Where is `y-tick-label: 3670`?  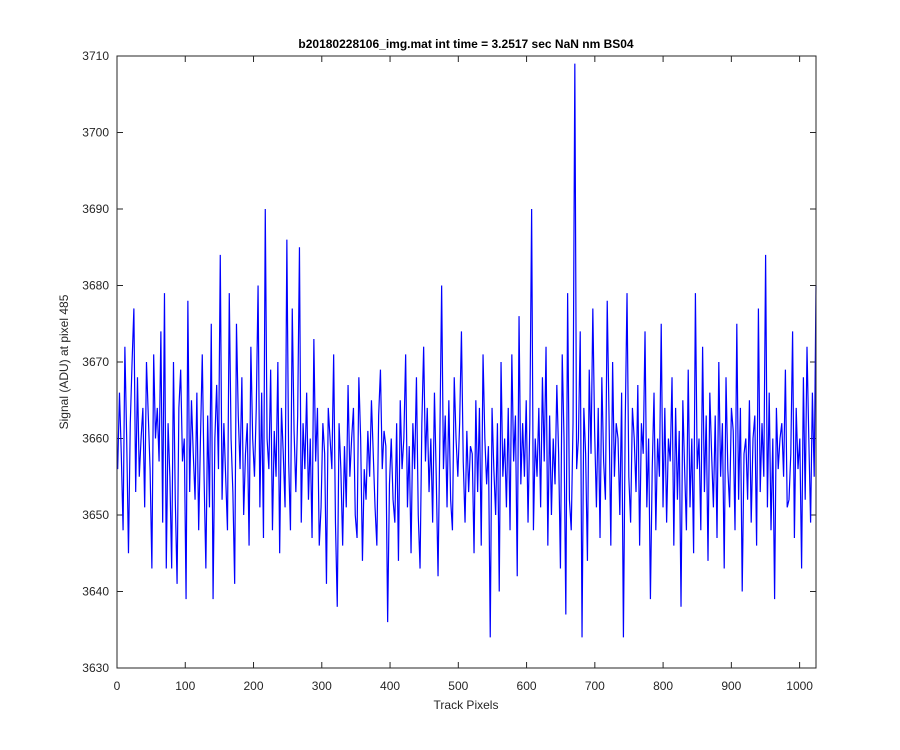 y-tick-label: 3670 is located at coordinates (95, 362).